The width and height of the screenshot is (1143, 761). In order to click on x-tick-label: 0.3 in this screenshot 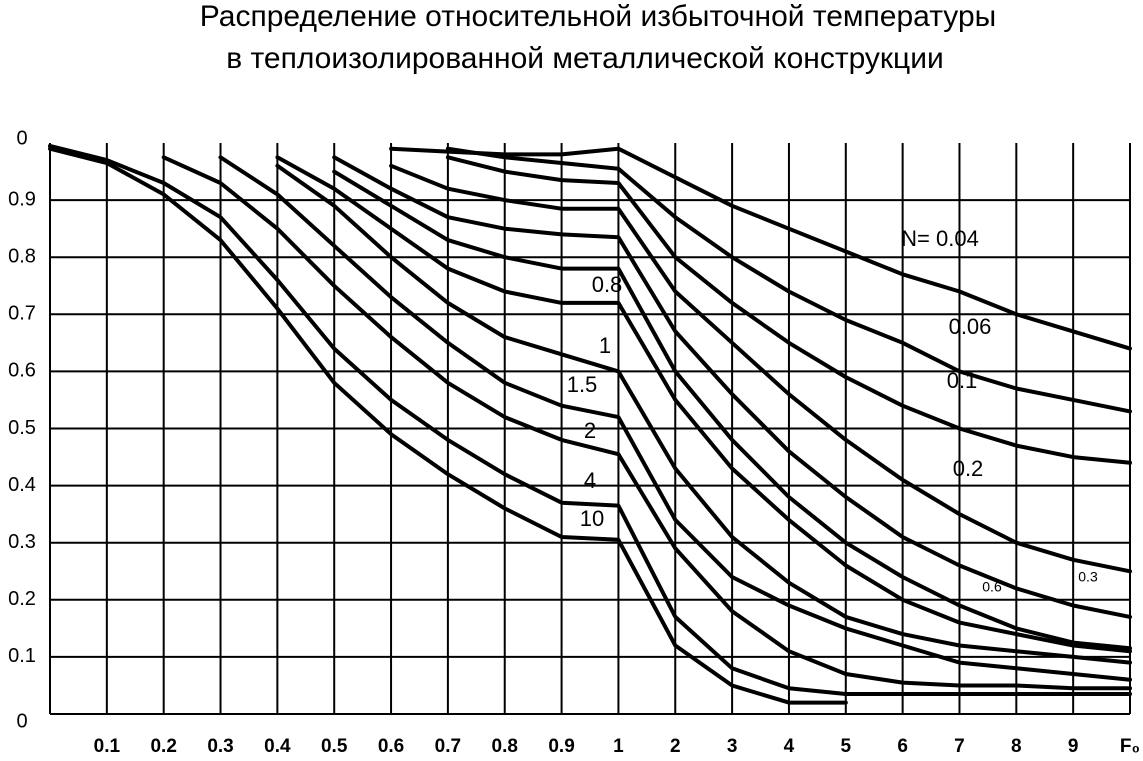, I will do `click(220, 746)`.